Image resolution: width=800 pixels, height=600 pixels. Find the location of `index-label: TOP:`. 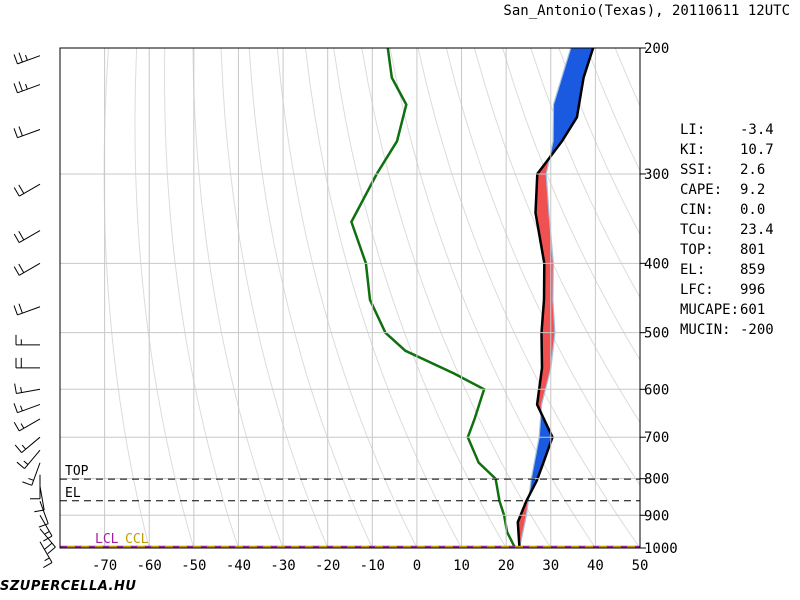

index-label: TOP: is located at coordinates (697, 250).